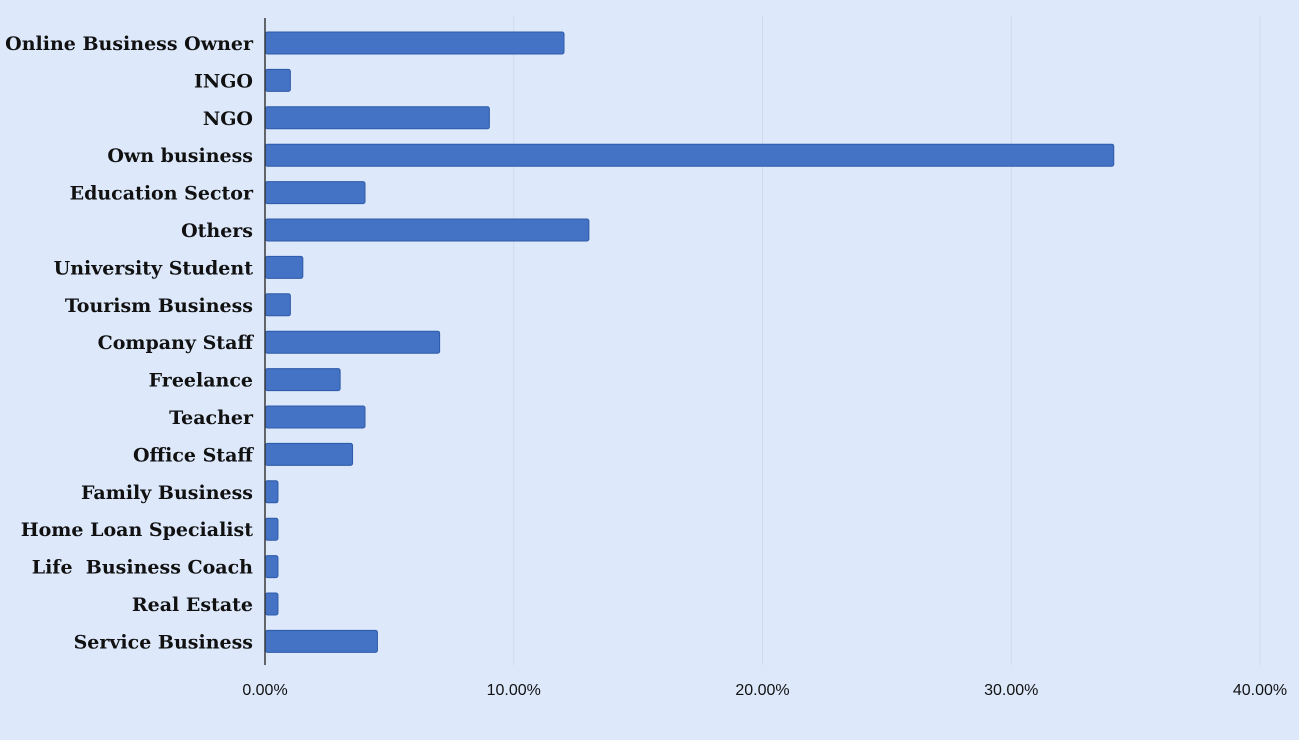  What do you see at coordinates (137, 530) in the screenshot?
I see `category-label-home-loan-specialist: Home Loan Specialist` at bounding box center [137, 530].